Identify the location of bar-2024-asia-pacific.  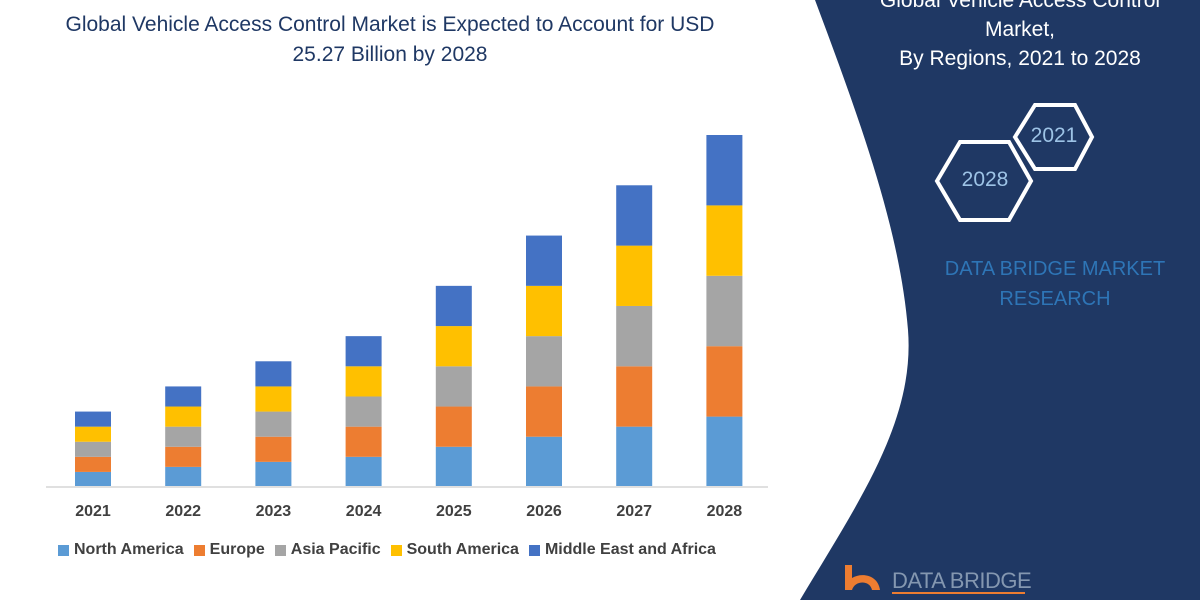
(363, 411).